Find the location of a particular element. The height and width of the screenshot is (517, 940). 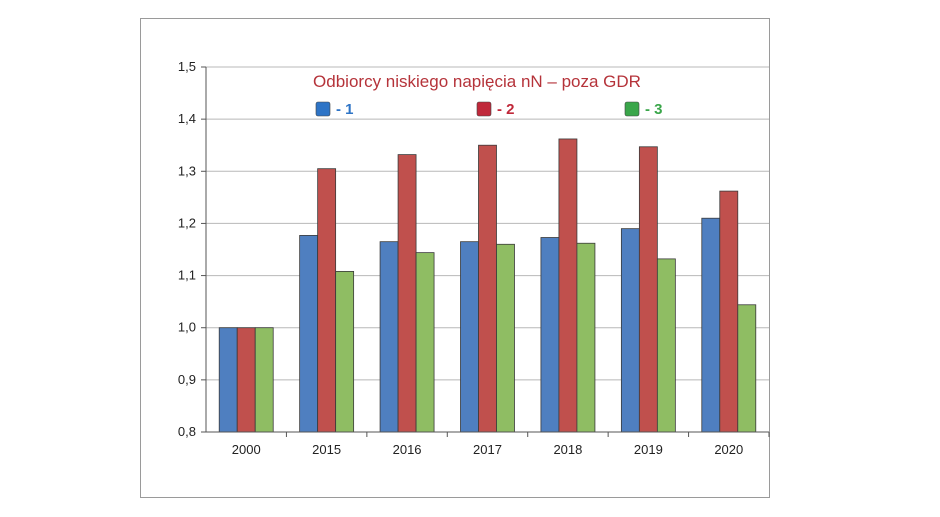

y-tick-label: 1,5 is located at coordinates (187, 66).